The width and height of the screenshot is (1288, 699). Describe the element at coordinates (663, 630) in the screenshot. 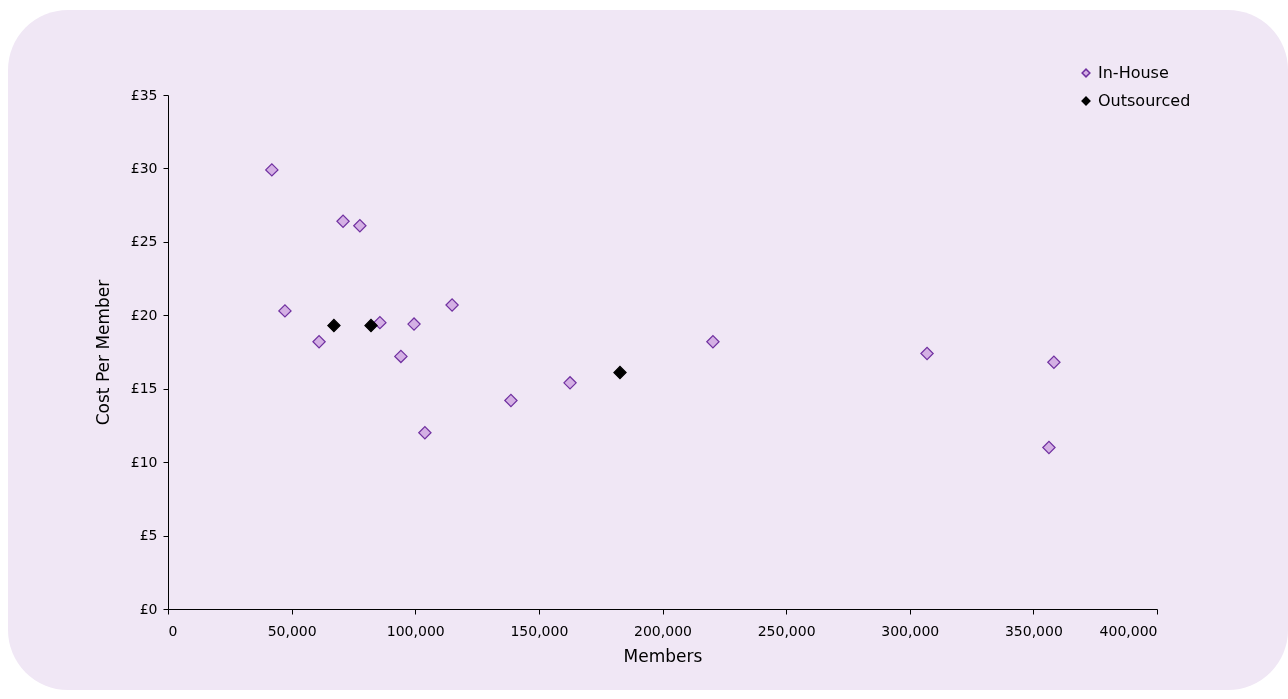

I see `x-tick-label: 200,000` at that location.